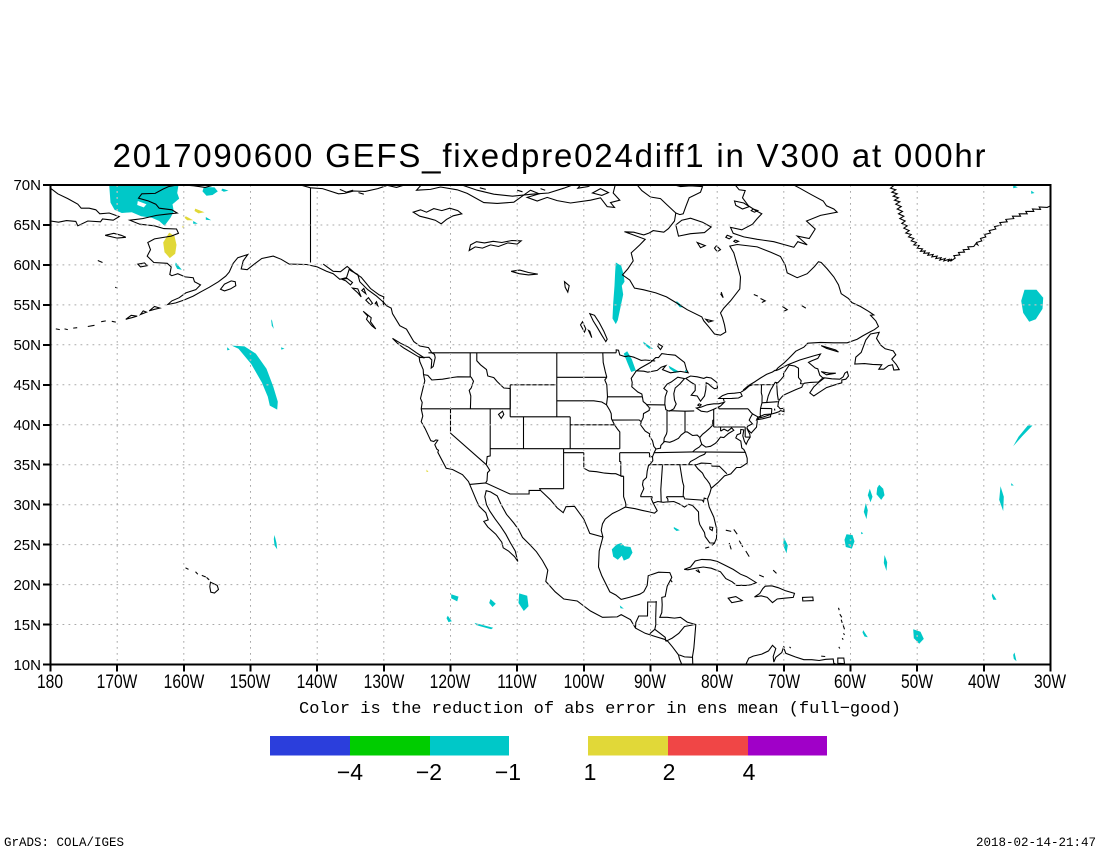 This screenshot has width=1100, height=855. Describe the element at coordinates (27, 305) in the screenshot. I see `svg-text: 55N` at that location.